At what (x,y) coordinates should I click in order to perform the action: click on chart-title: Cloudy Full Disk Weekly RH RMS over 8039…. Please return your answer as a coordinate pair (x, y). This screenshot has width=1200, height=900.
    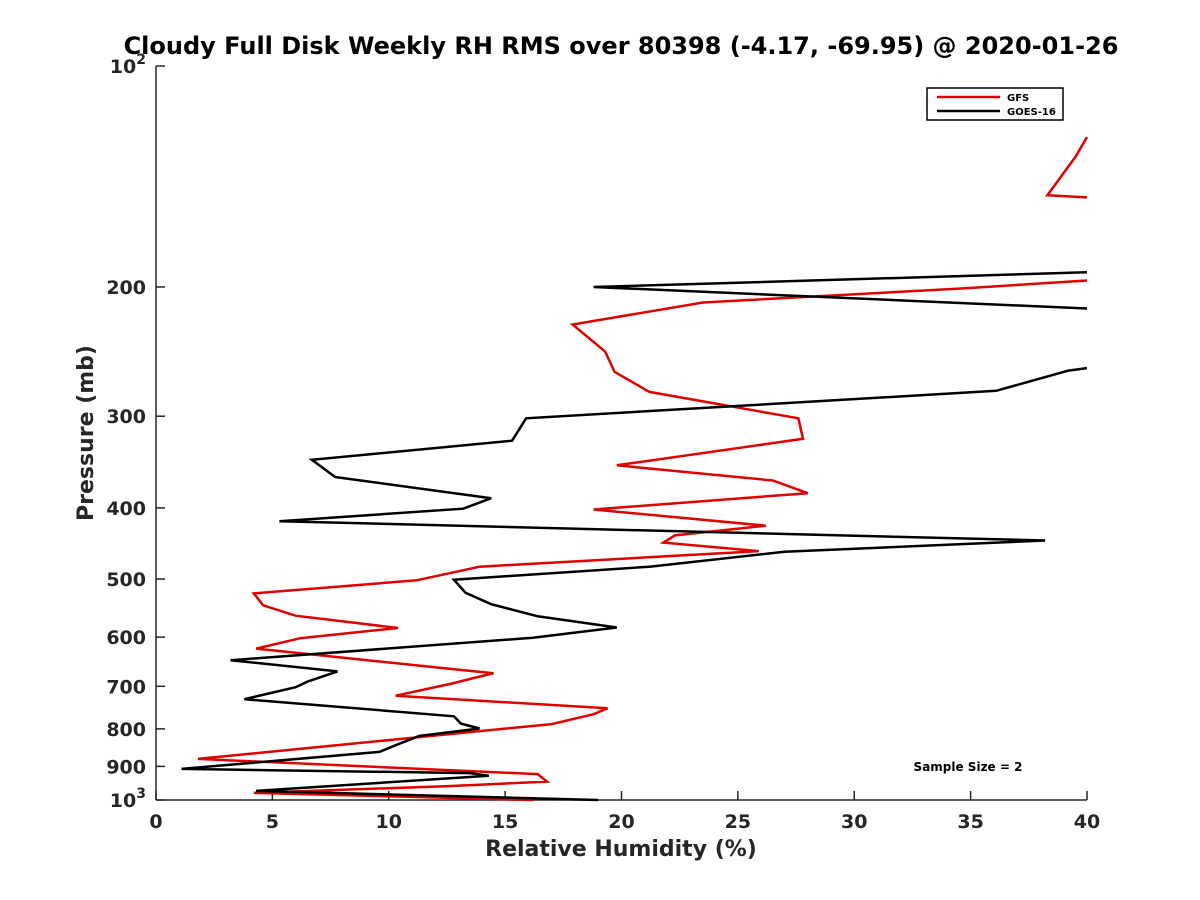
    Looking at the image, I should click on (621, 46).